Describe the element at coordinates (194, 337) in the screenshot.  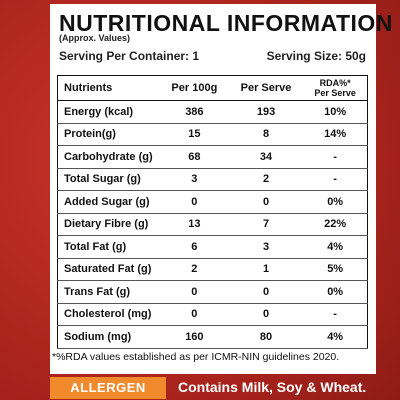
I see `table-cell: 160` at that location.